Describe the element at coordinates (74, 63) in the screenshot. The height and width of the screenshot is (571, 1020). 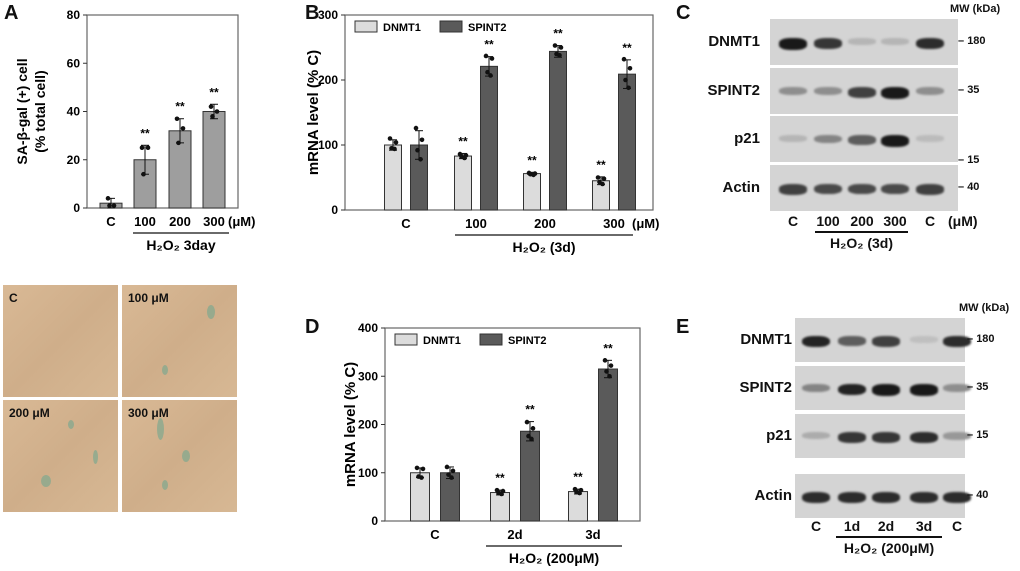
I see `y-tick-label: 60` at that location.